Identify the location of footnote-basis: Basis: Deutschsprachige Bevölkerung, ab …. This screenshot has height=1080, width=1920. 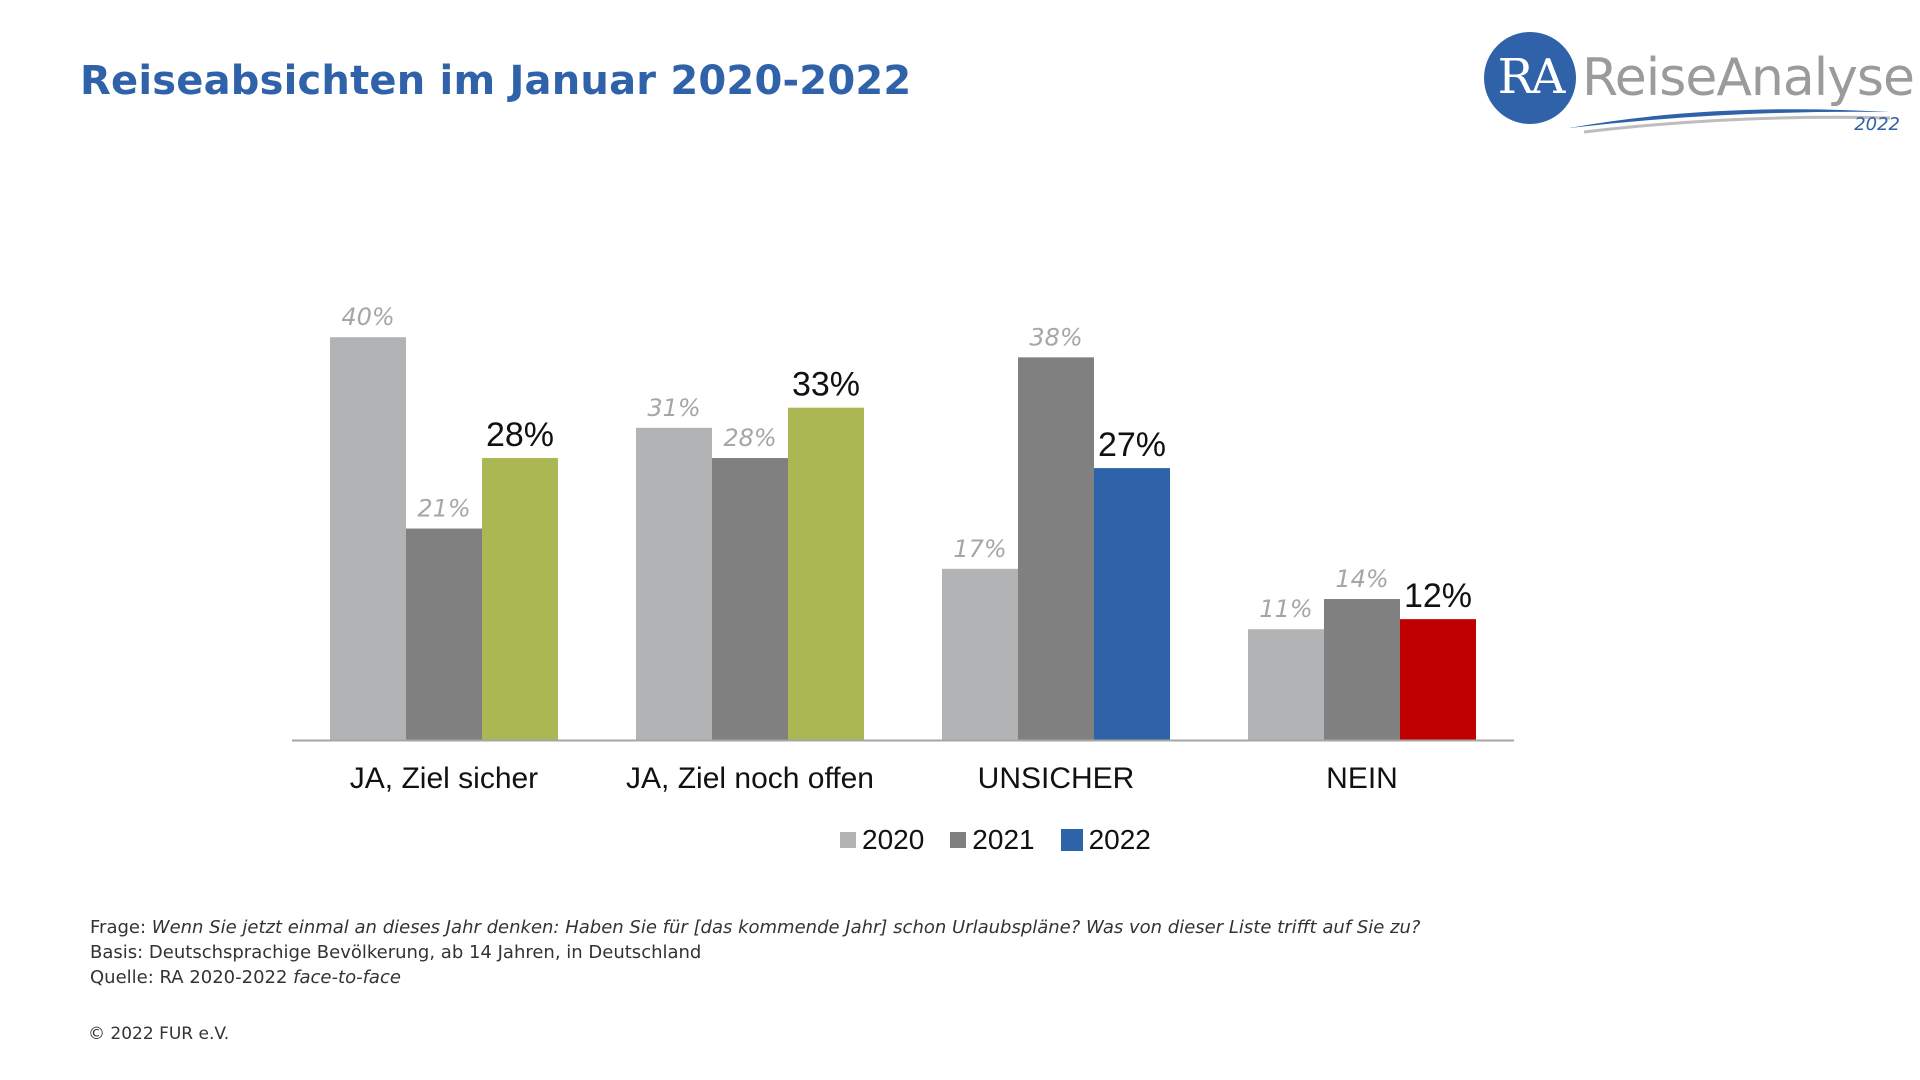
(396, 952).